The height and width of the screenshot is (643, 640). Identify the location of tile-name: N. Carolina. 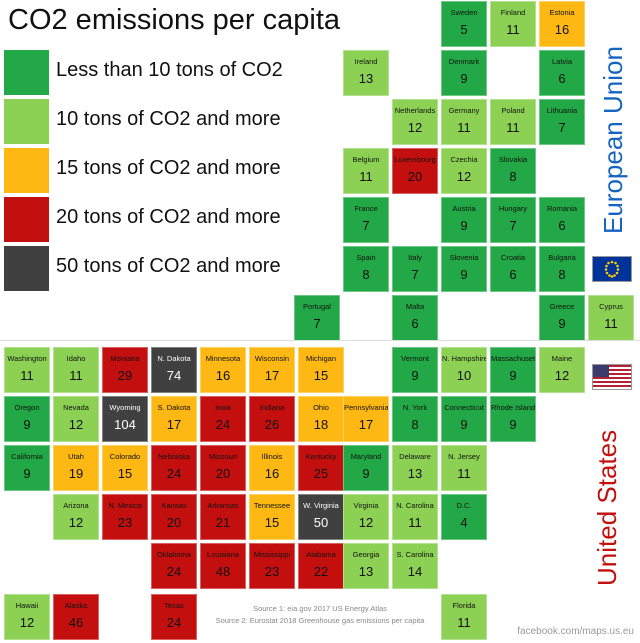
(415, 505).